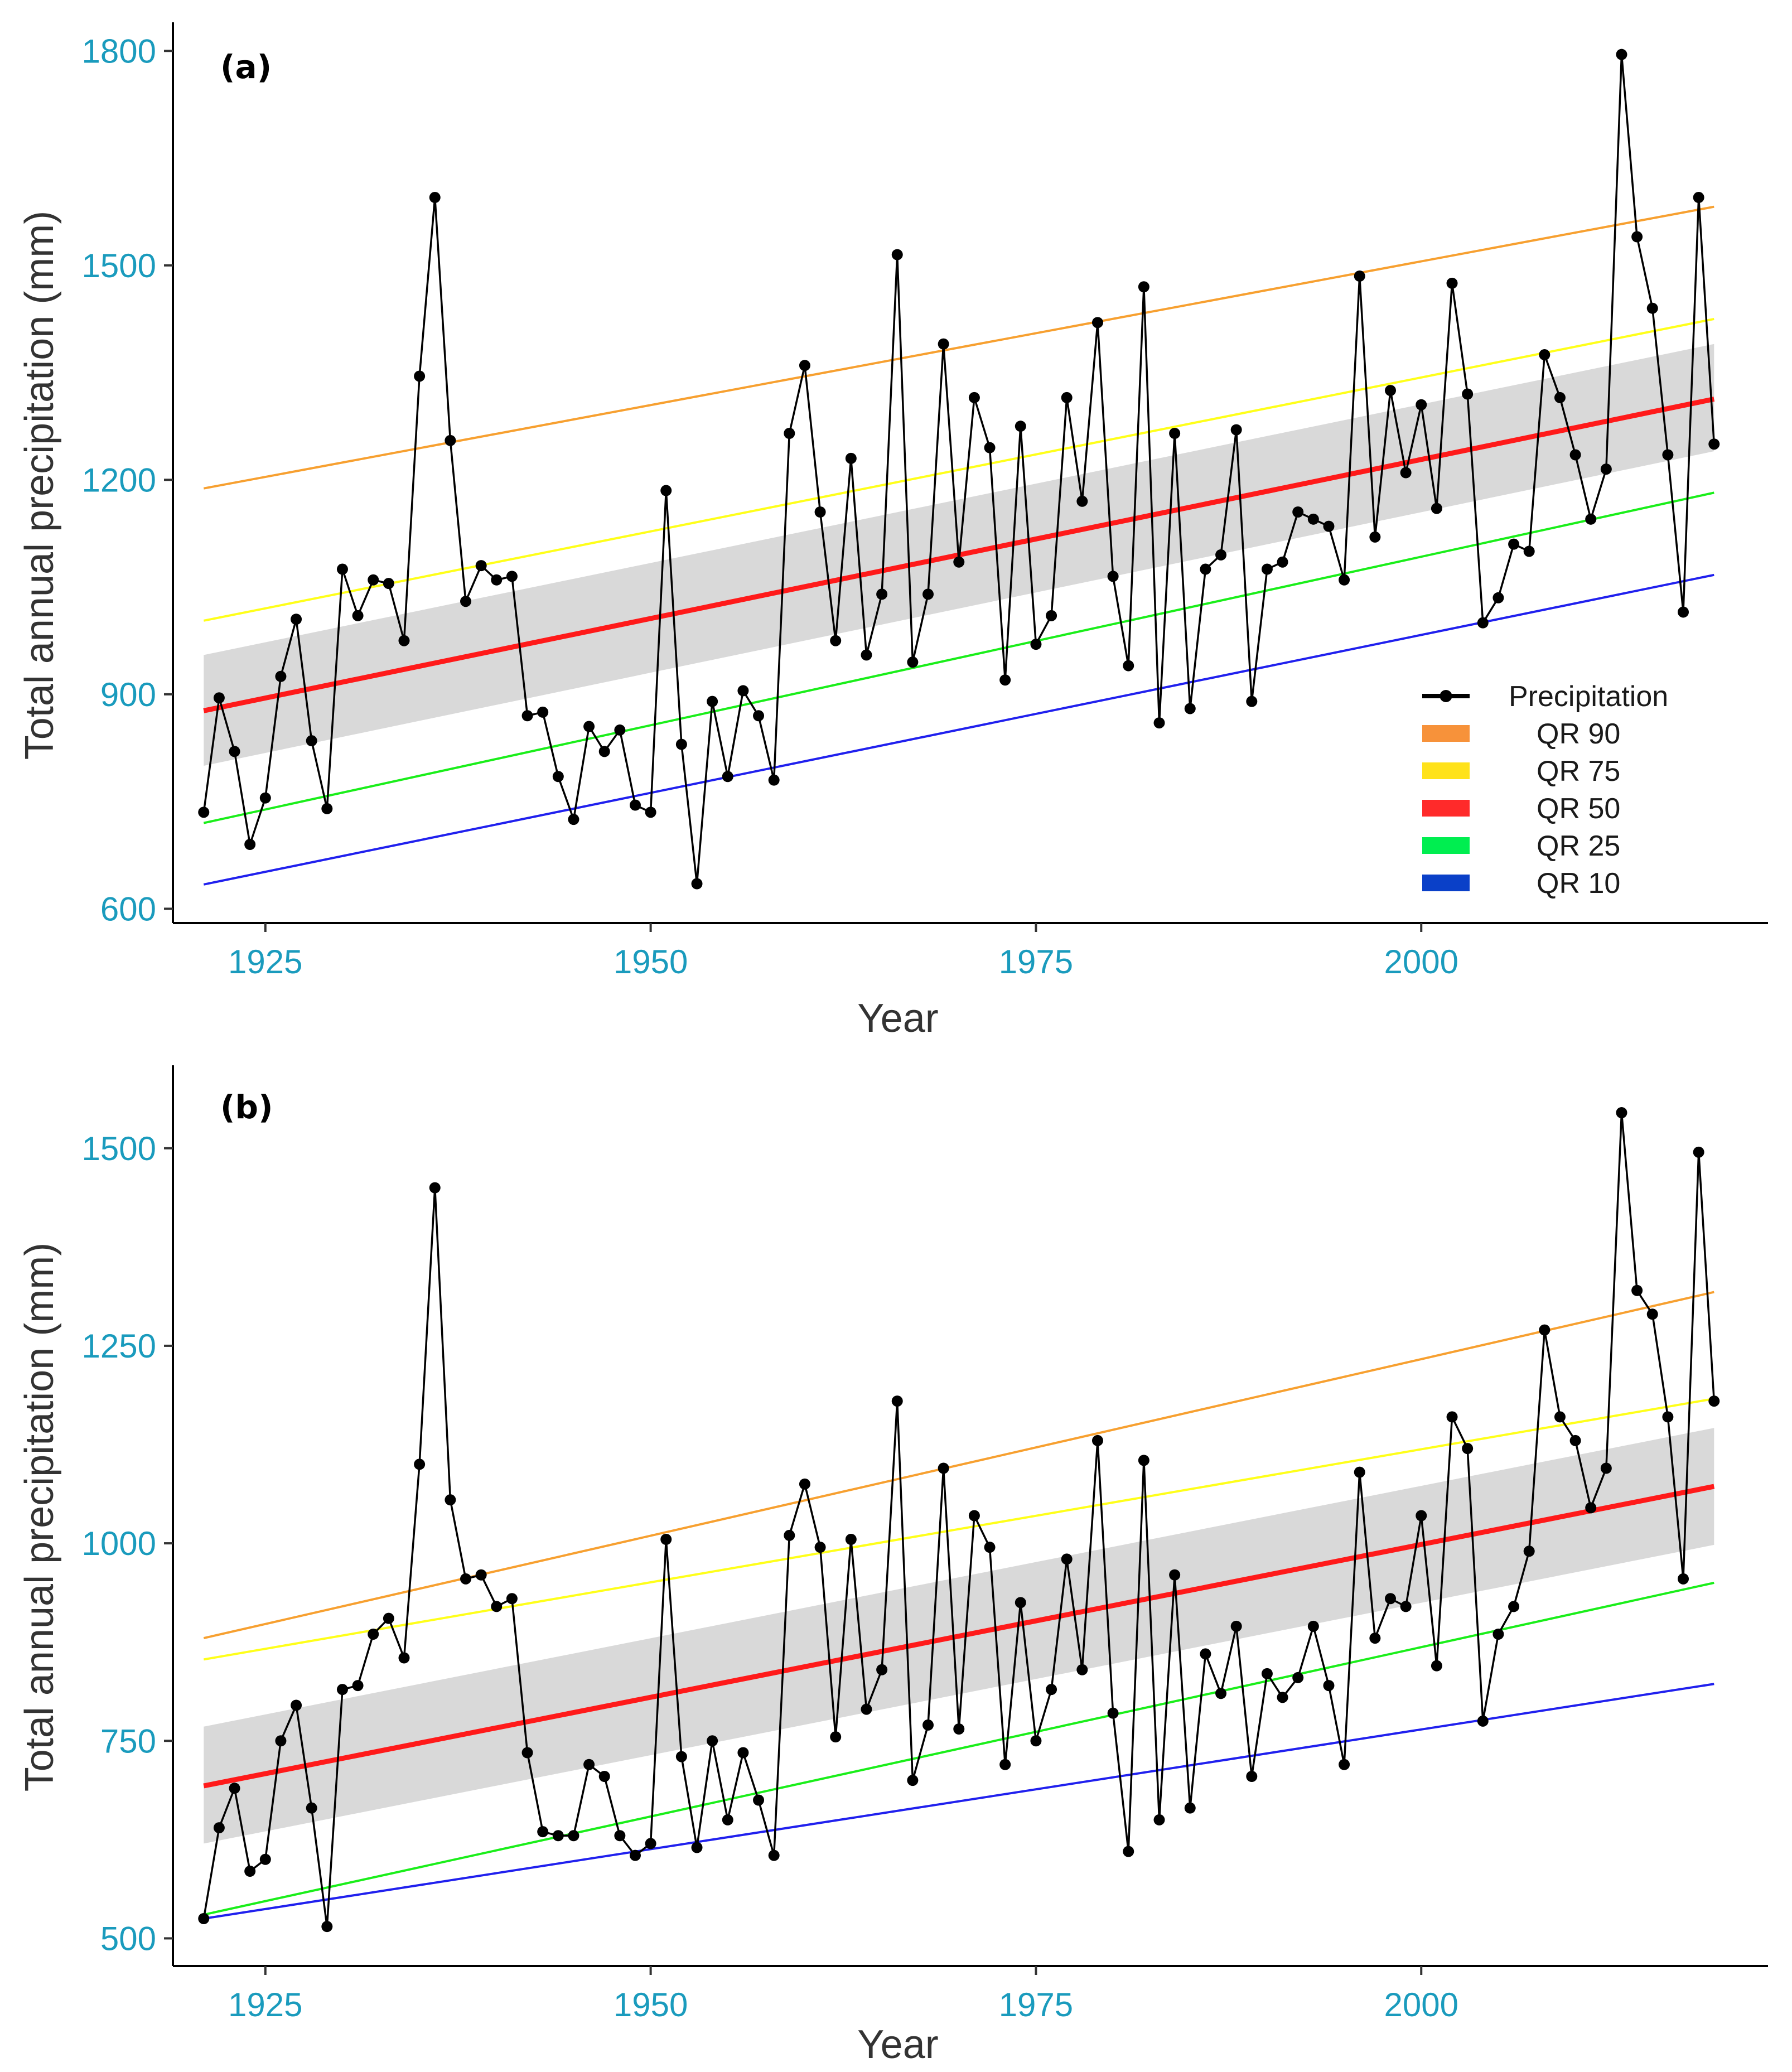  Describe the element at coordinates (1684, 612) in the screenshot. I see `panel-a-point-2017` at that location.